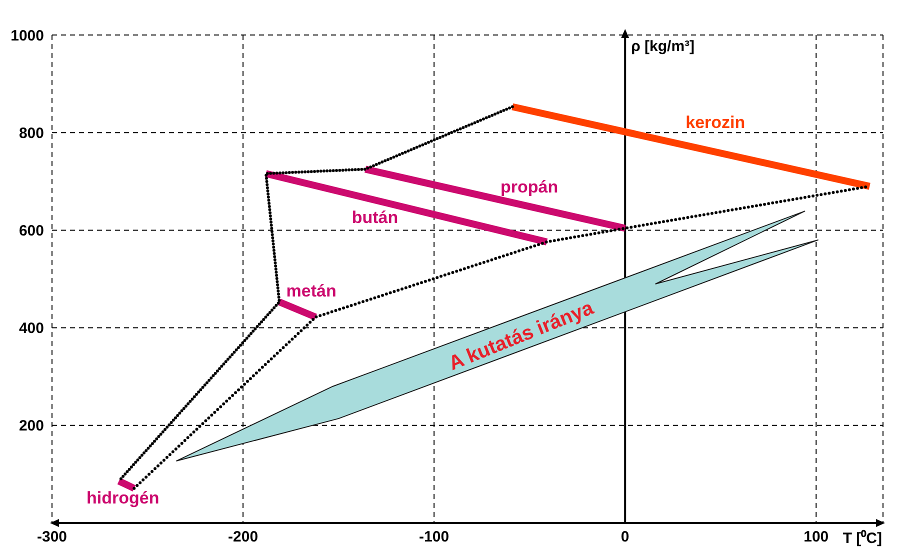  I want to click on y-tick-label: 400, so click(31, 329).